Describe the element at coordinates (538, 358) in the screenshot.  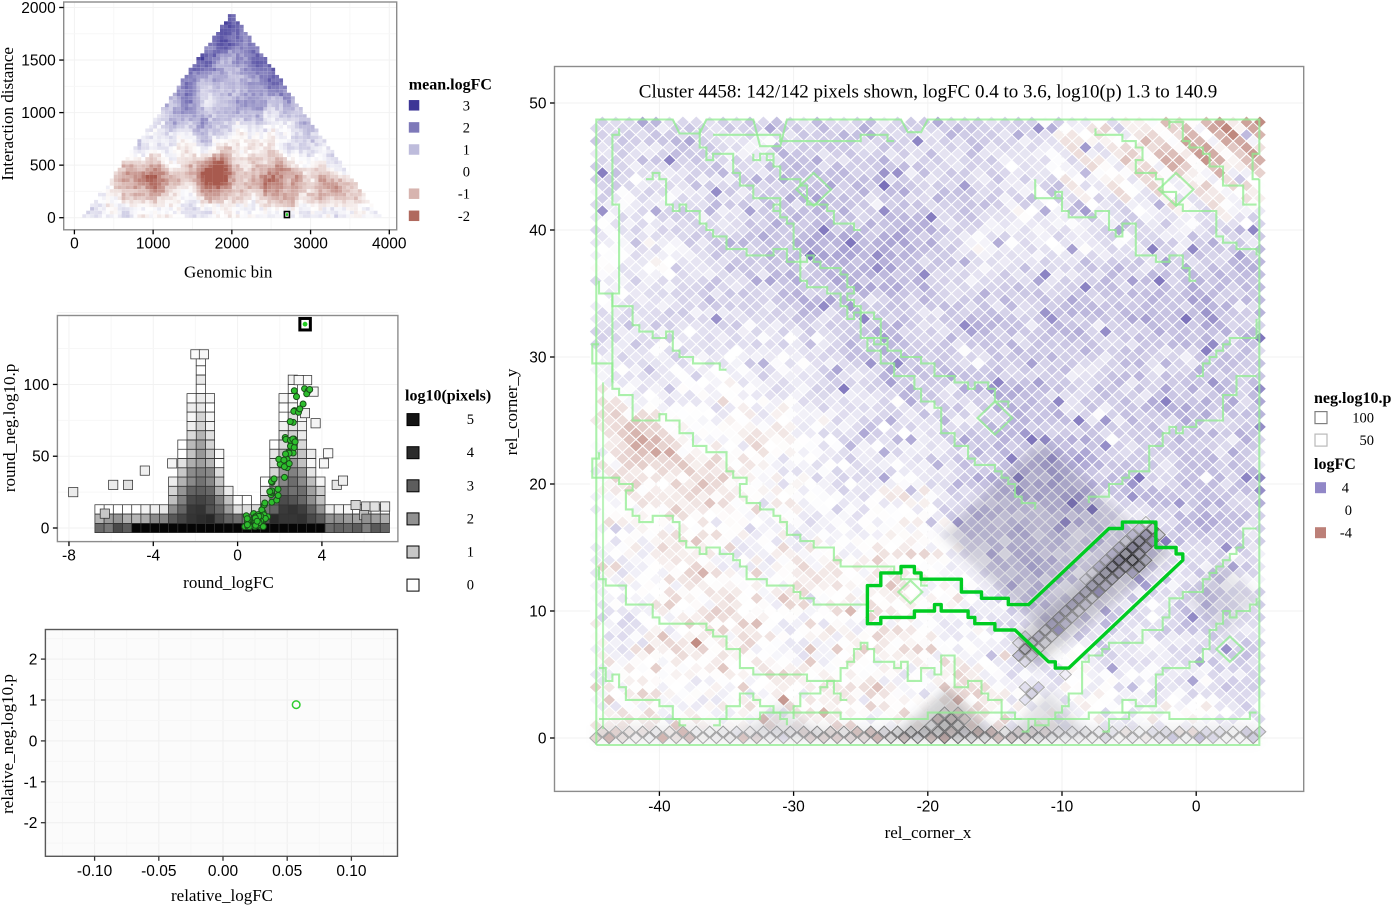
I see `svg-text: 30` at that location.